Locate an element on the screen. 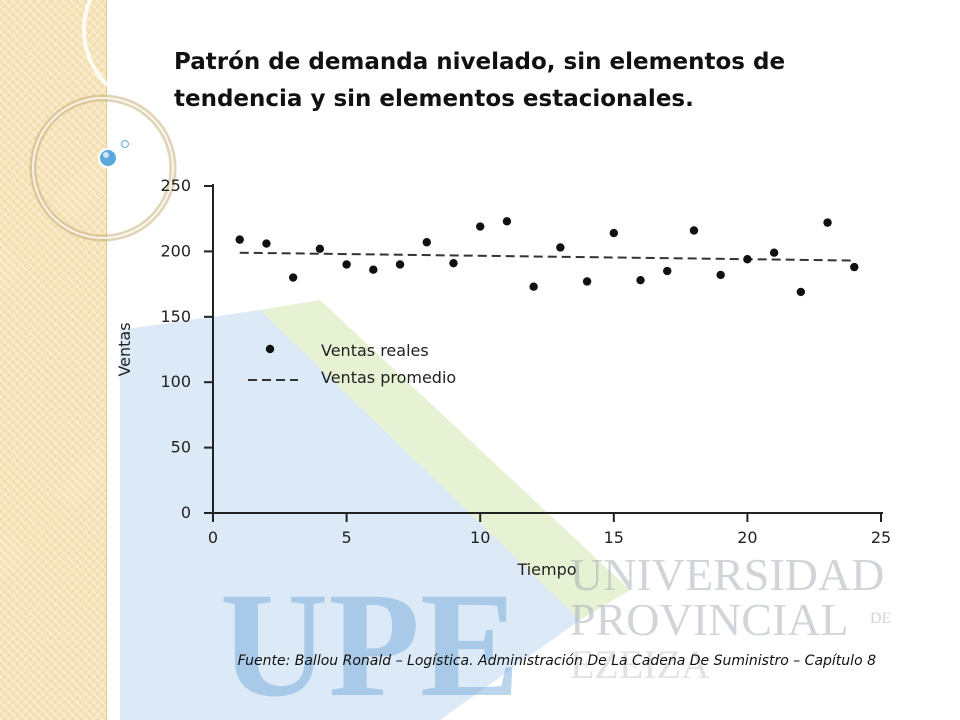 The image size is (960, 720). legend-label-ventas-reales: Ventas reales is located at coordinates (375, 350).